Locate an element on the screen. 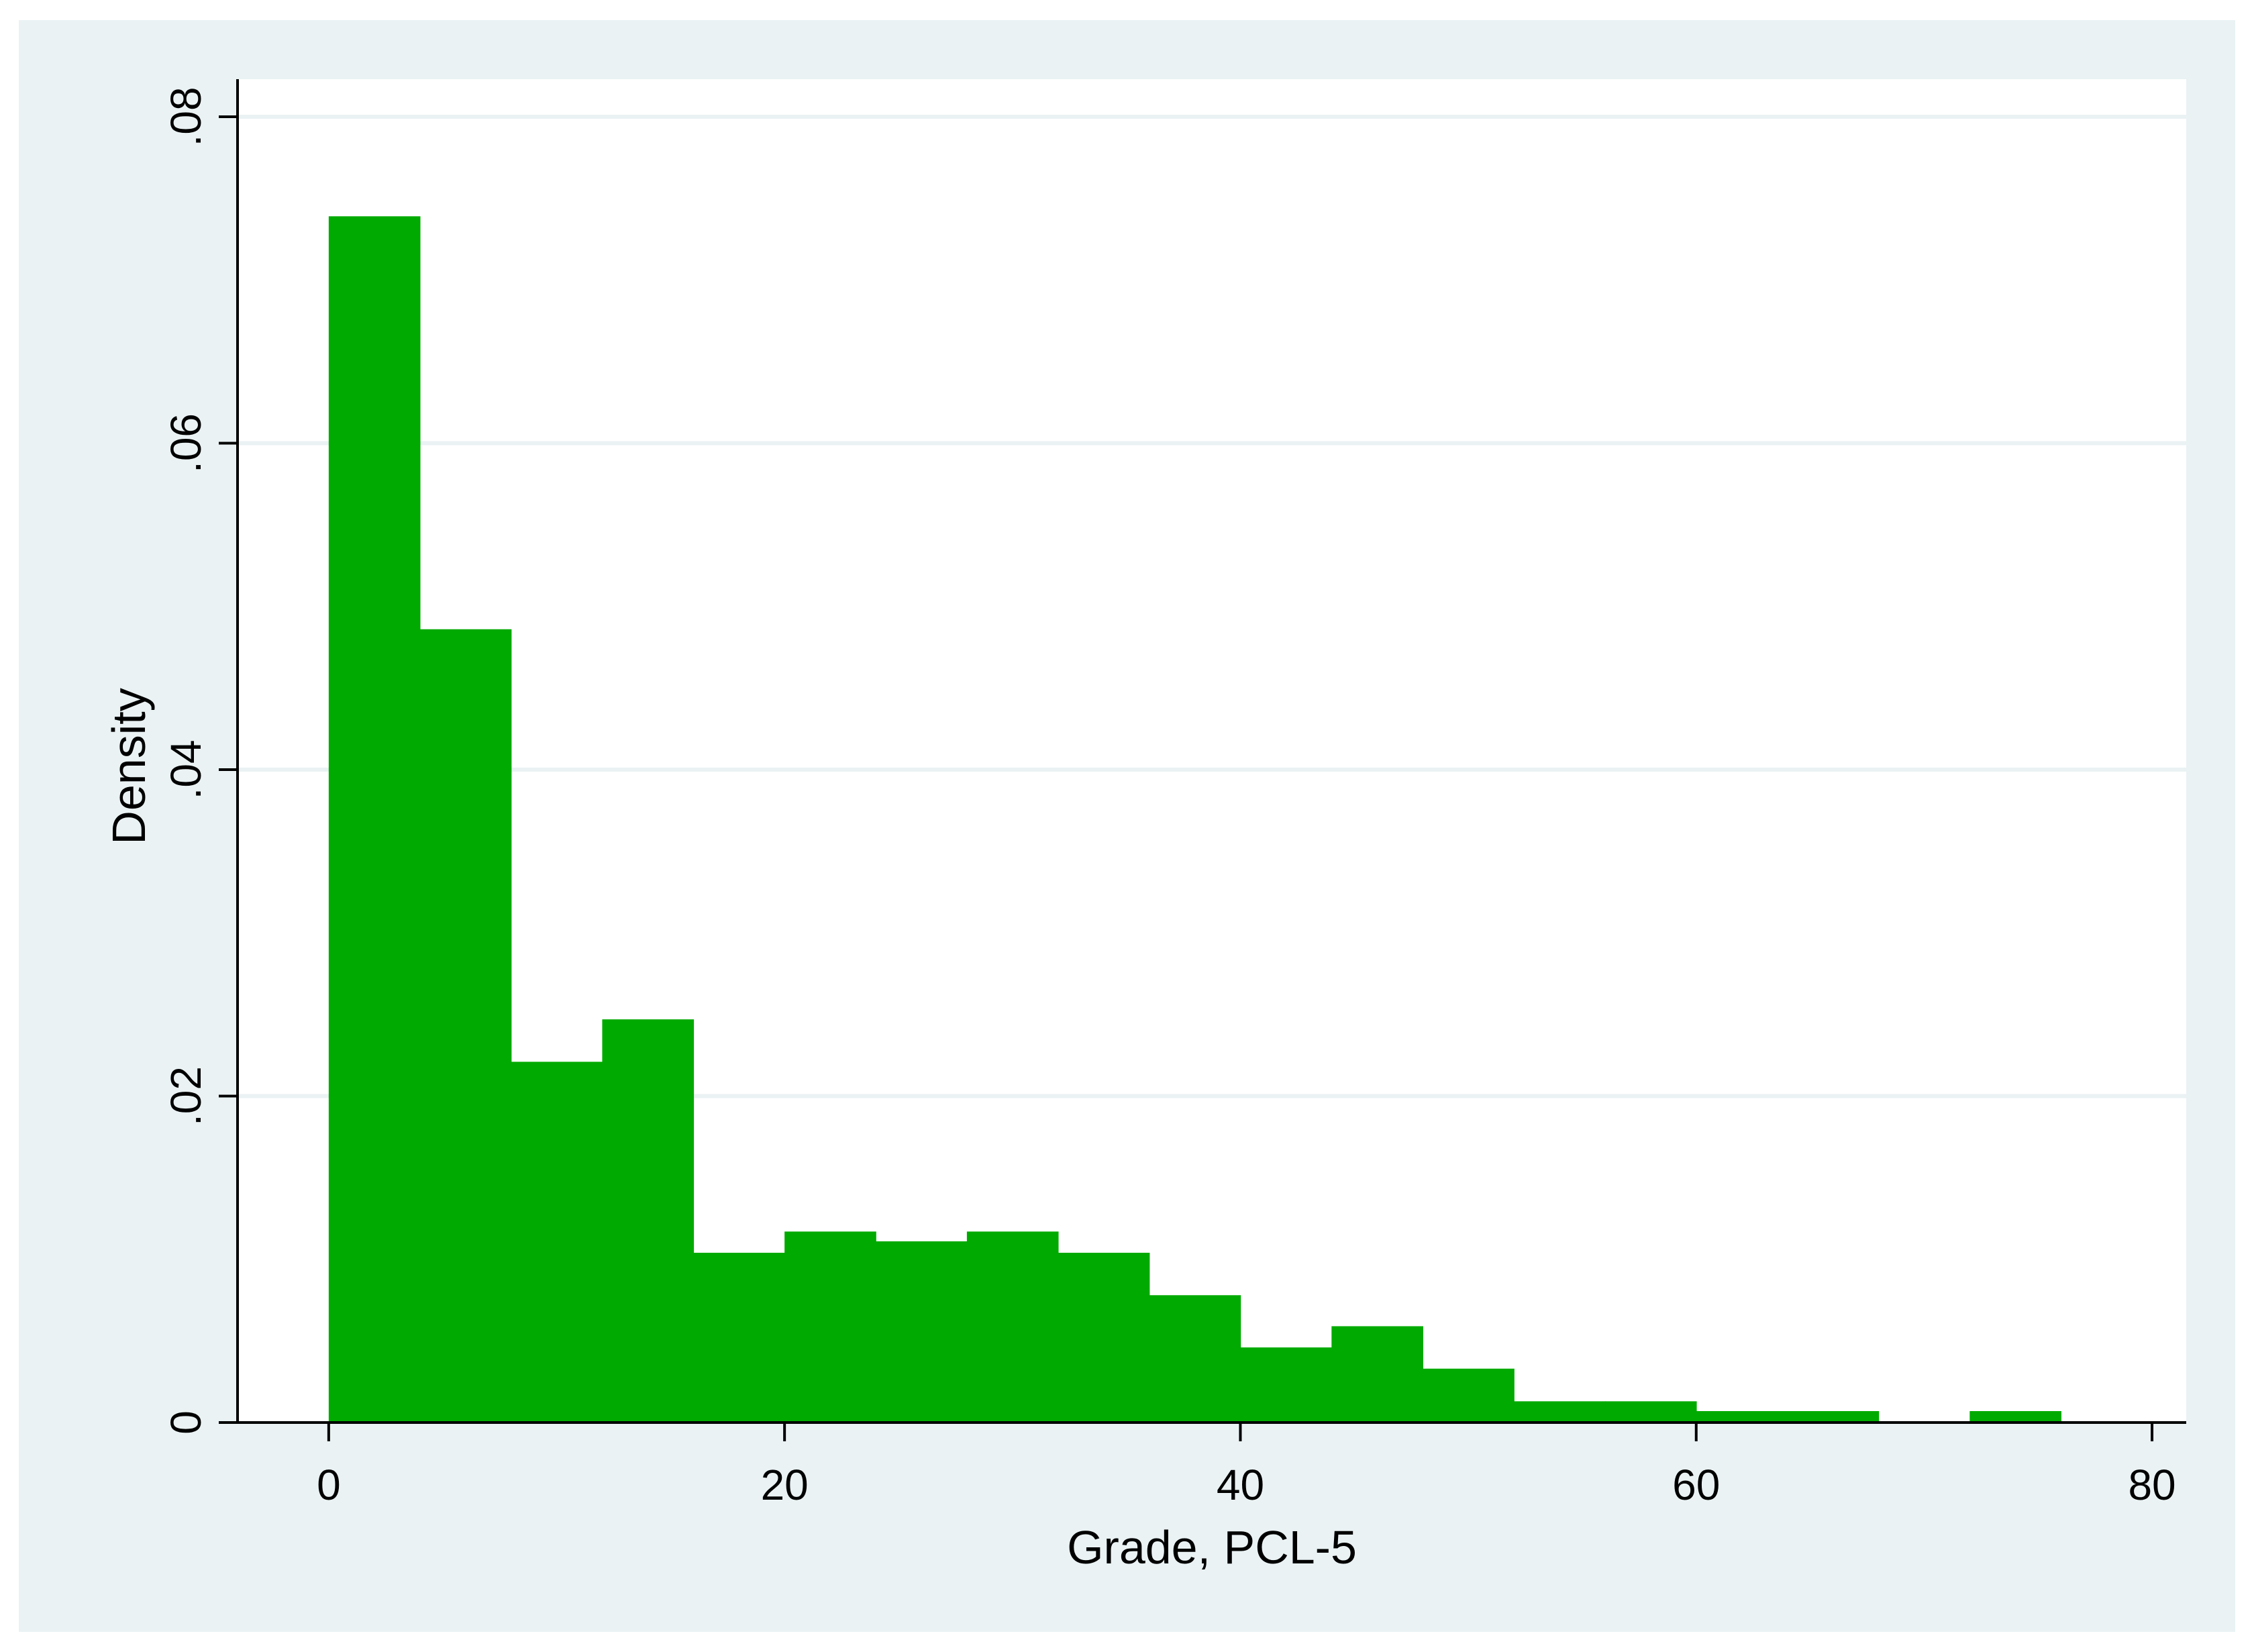 The height and width of the screenshot is (1652, 2254). y-tick-label-4: .08 is located at coordinates (186, 116).